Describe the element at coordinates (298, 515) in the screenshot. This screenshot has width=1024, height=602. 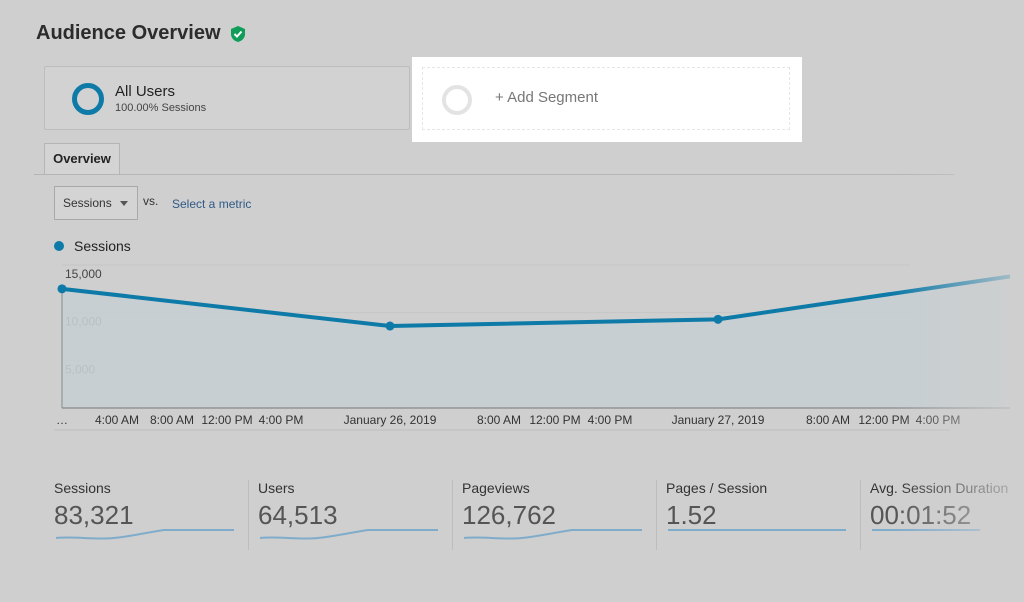
I see `summary-metric-value: 64,513` at that location.